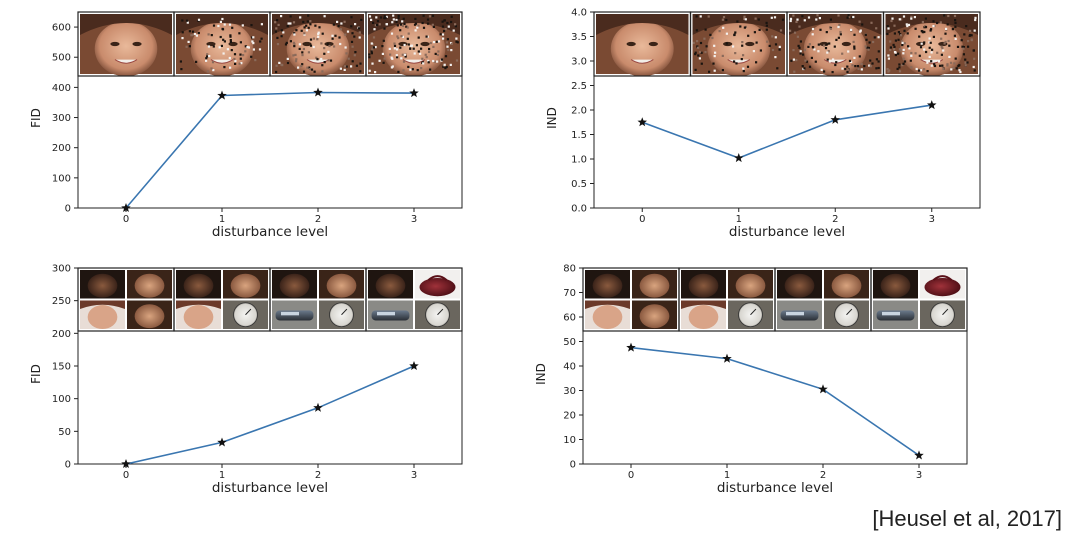 Image resolution: width=1080 pixels, height=538 pixels. Describe the element at coordinates (895, 285) in the screenshot. I see `mini-face-dark` at that location.